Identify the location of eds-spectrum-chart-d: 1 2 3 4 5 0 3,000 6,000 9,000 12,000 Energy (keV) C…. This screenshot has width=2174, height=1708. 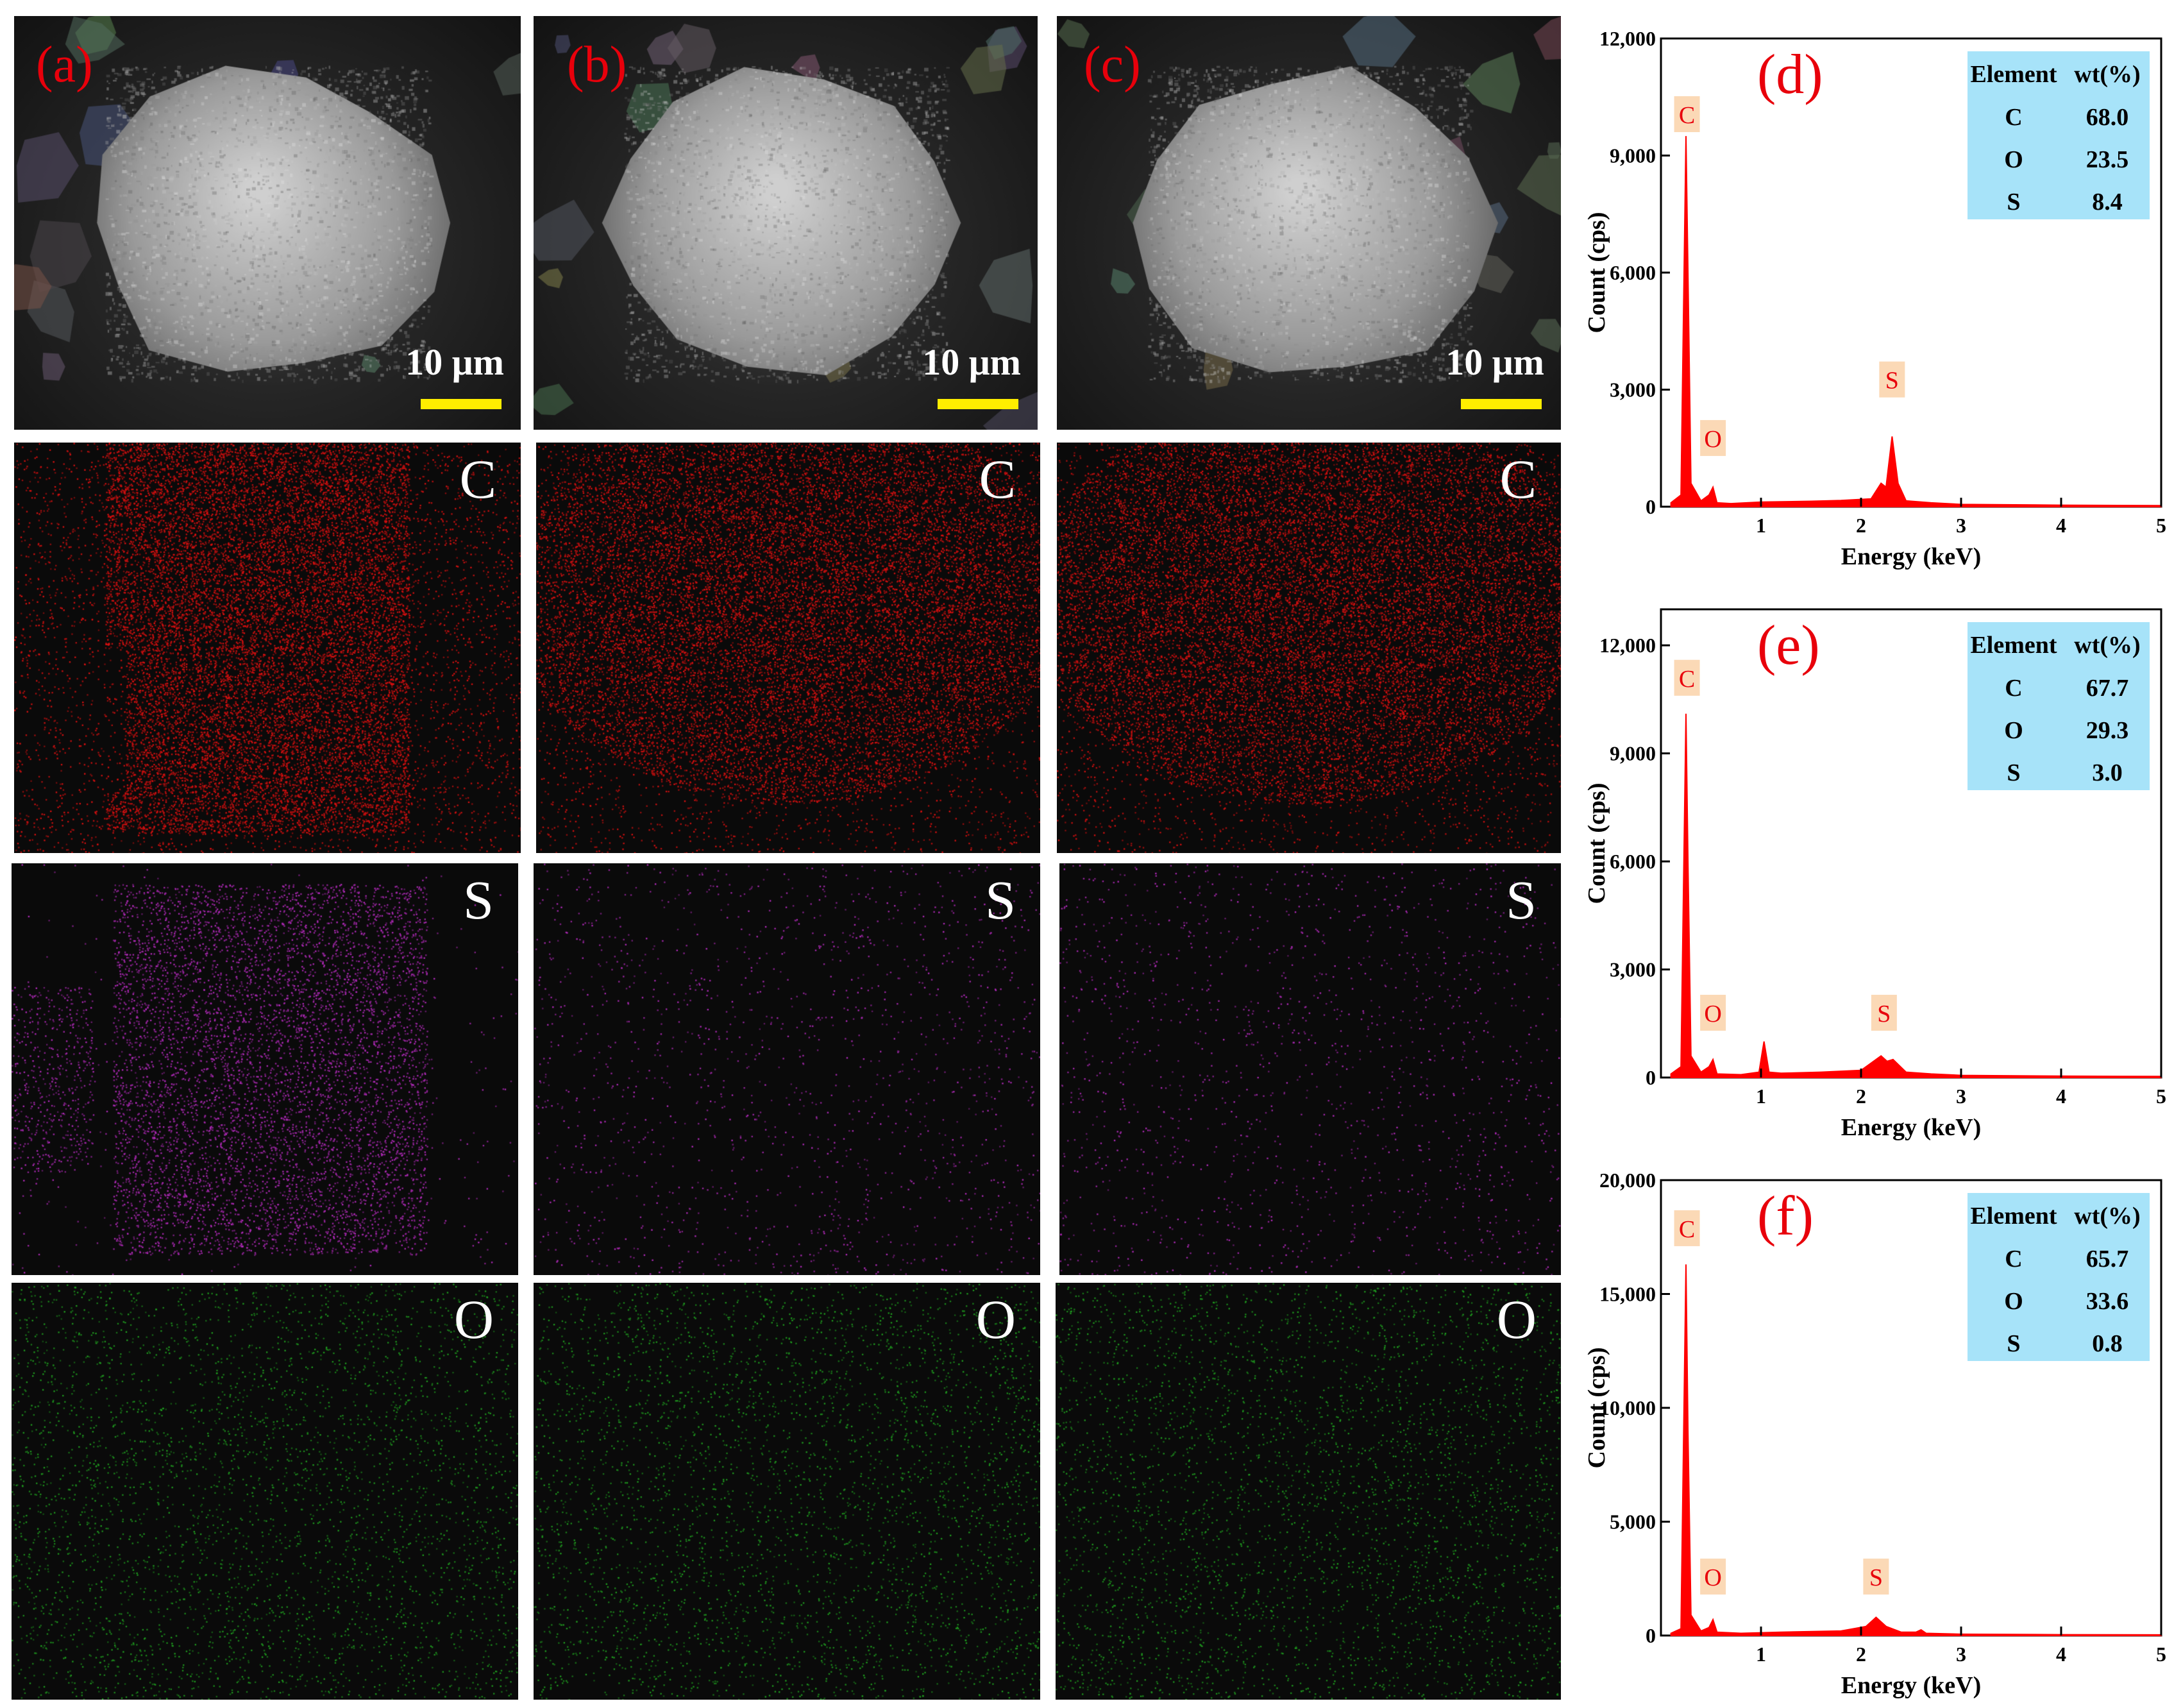
(1875, 295).